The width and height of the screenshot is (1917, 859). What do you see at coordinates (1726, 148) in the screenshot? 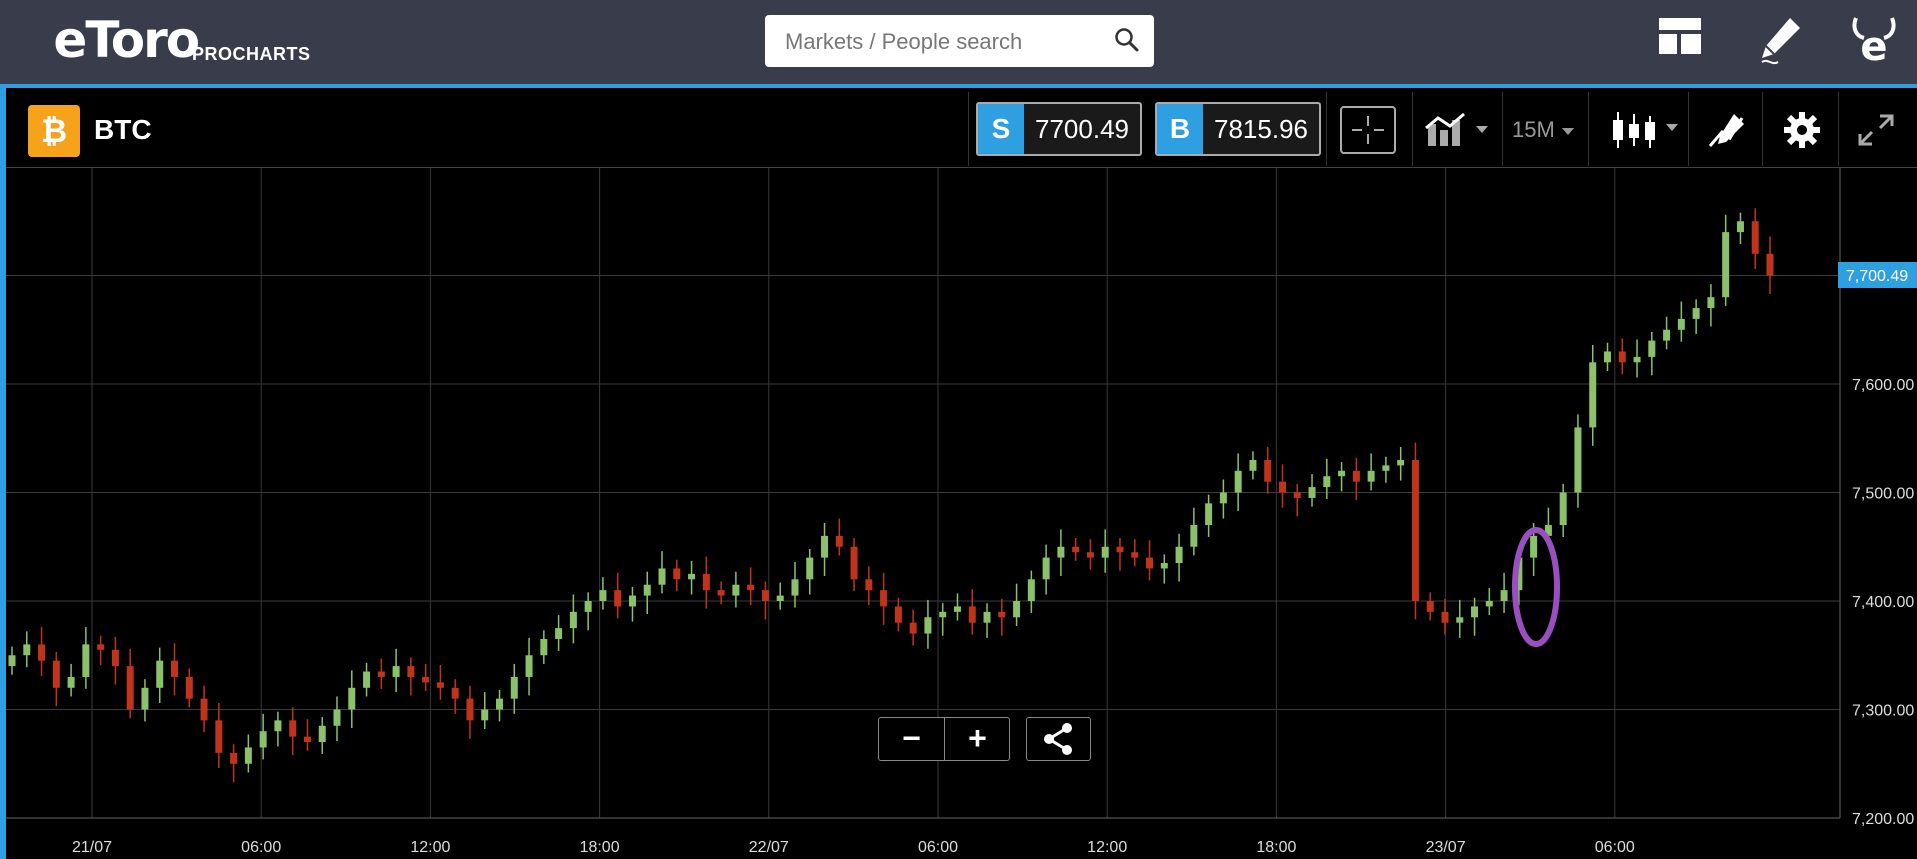
I see `drawing-tools-icon` at bounding box center [1726, 148].